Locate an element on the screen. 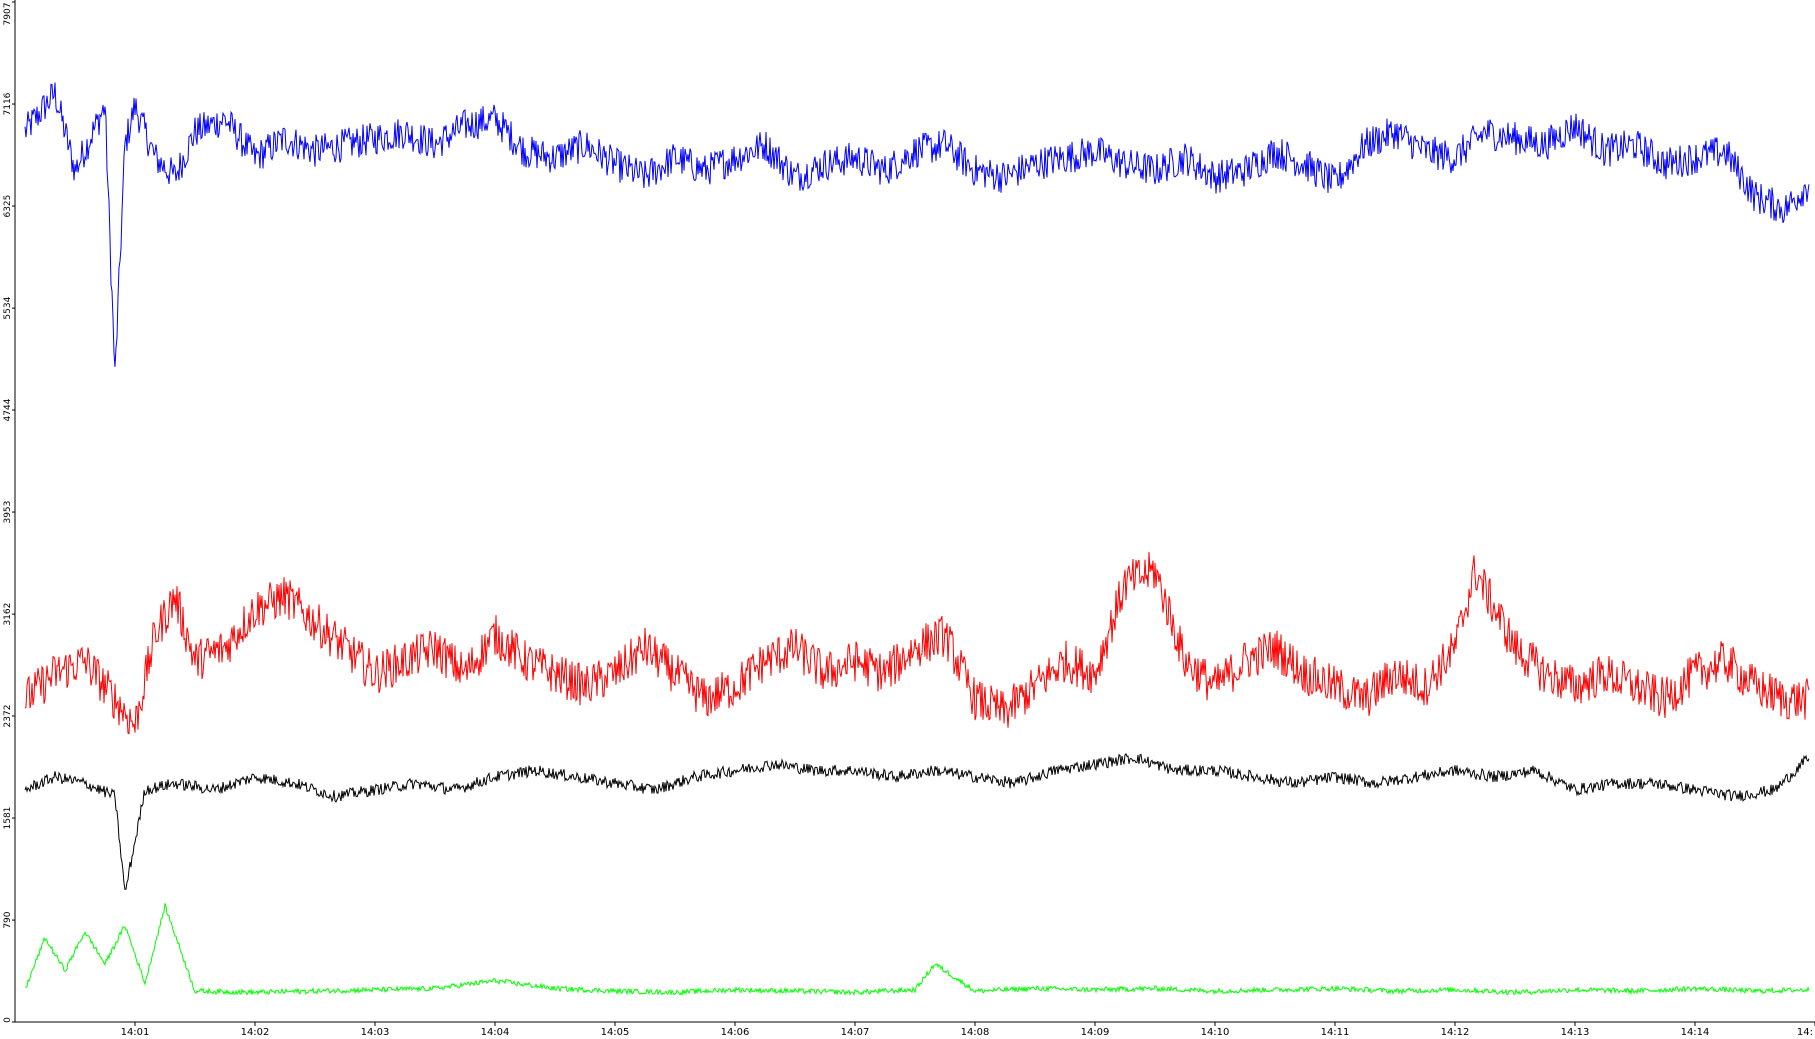 The image size is (1815, 1039). y-axis-band is located at coordinates (7, 511).